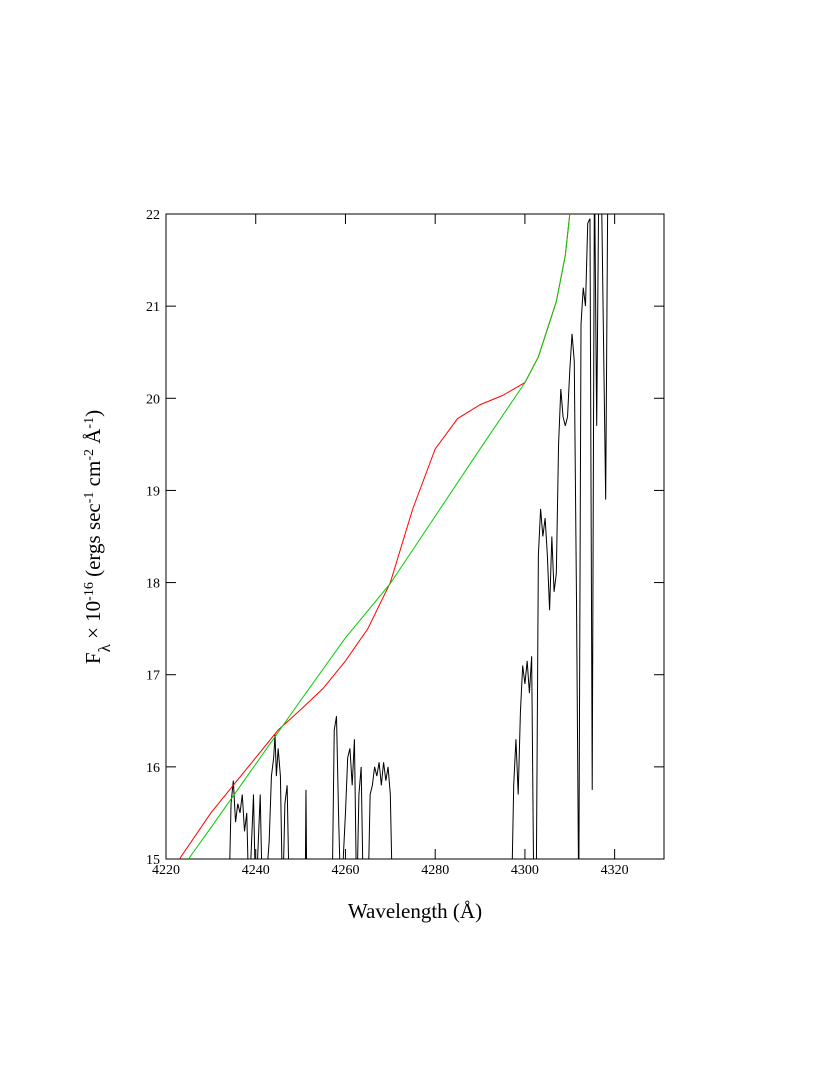 This screenshot has height=1080, width=830. Describe the element at coordinates (615, 870) in the screenshot. I see `x-tick-label: 4320` at that location.